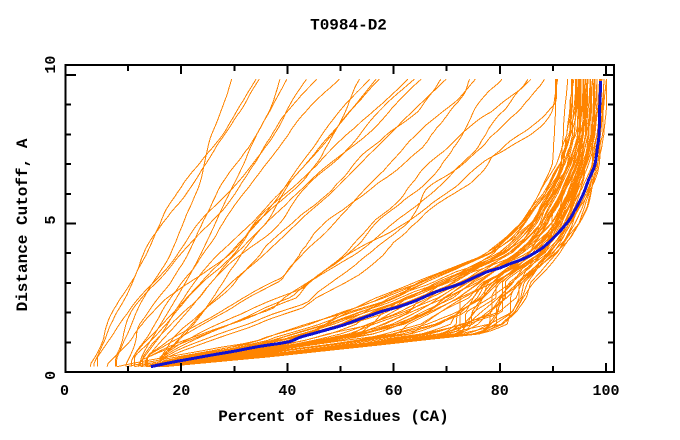 The width and height of the screenshot is (680, 440). I want to click on svg-text: 40, so click(287, 391).